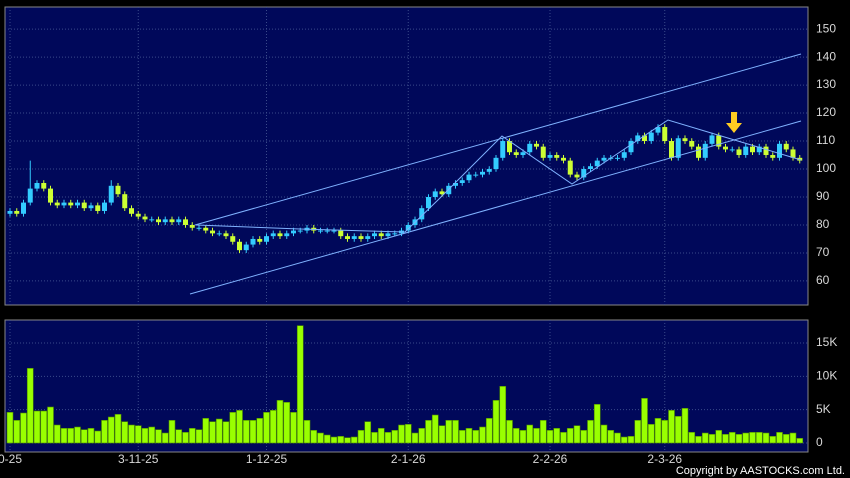  Describe the element at coordinates (267, 459) in the screenshot. I see `x-tick-label: 1-12-25` at that location.